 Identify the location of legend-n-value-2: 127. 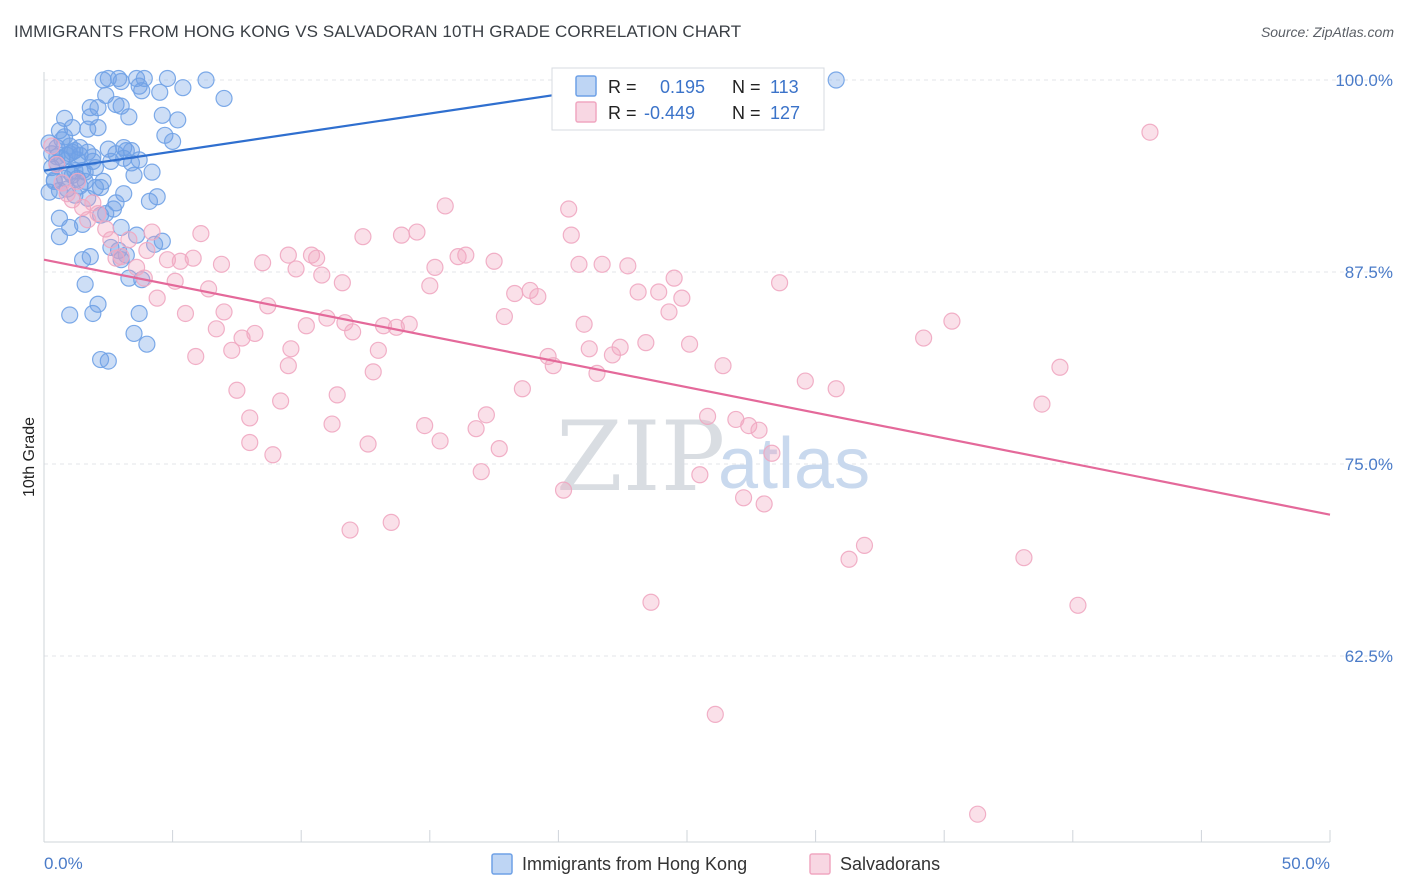
(785, 113).